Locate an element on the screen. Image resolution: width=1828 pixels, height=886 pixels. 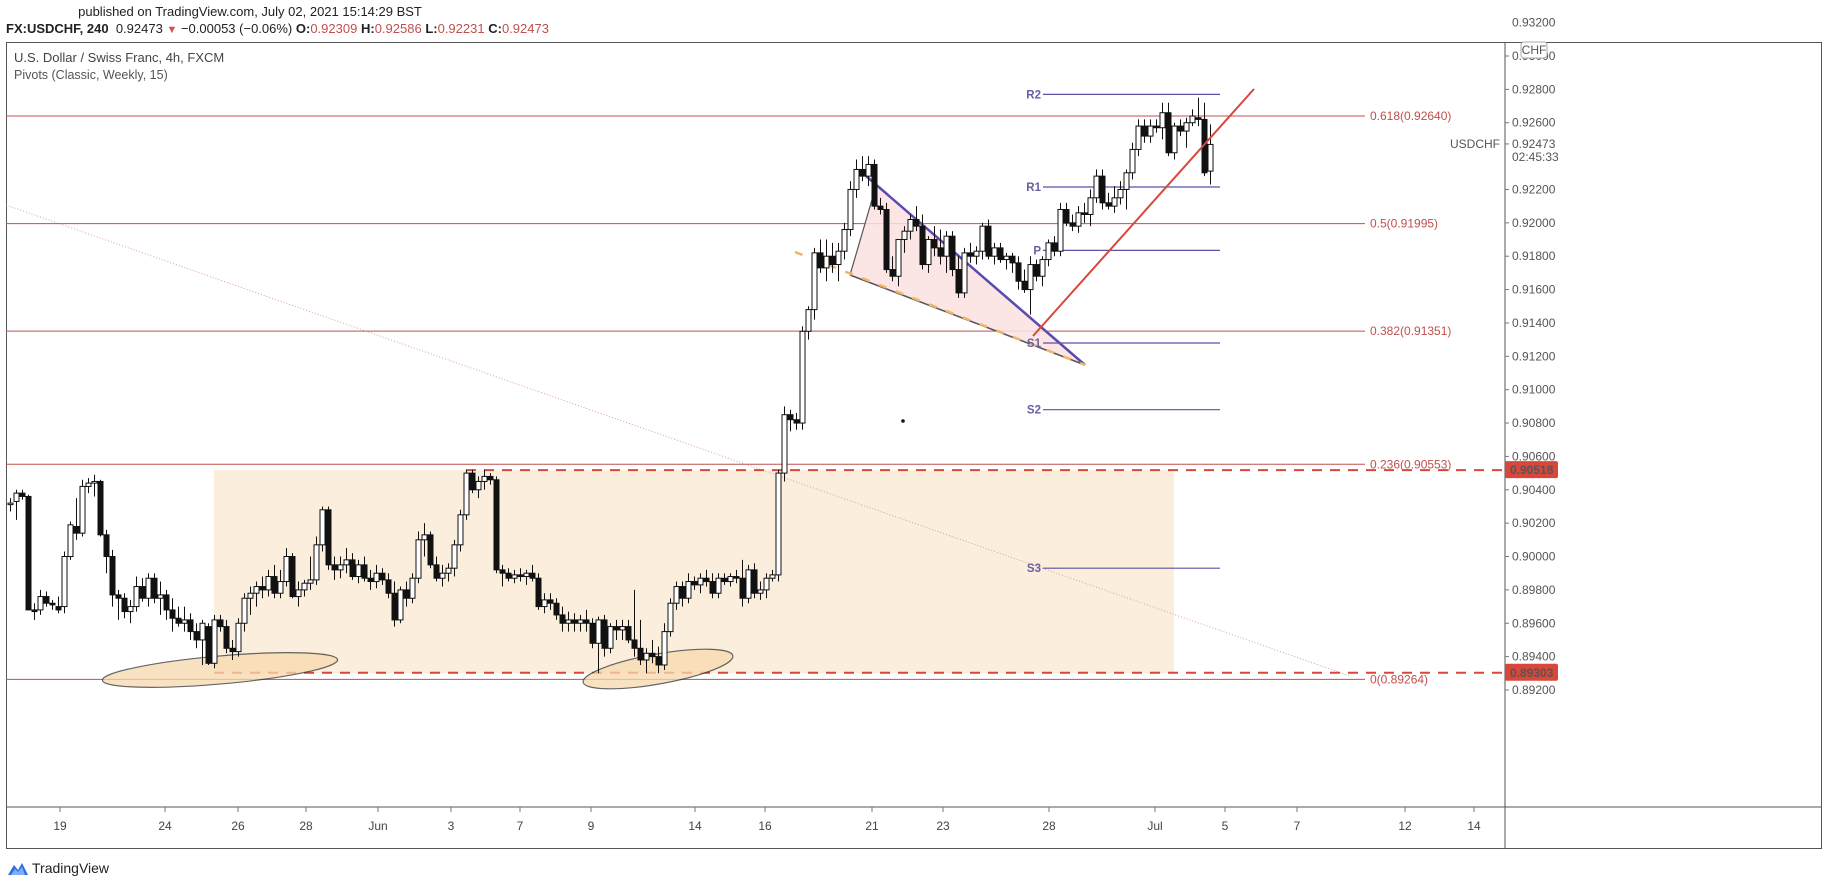
time-tick: 16 is located at coordinates (765, 826).